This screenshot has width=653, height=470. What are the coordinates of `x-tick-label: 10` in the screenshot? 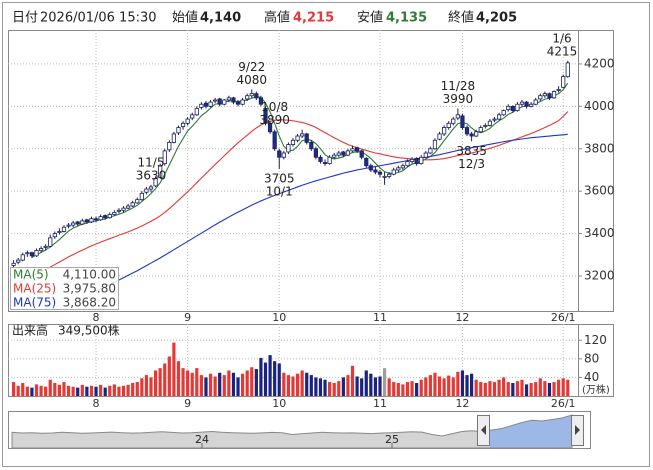 It's located at (279, 317).